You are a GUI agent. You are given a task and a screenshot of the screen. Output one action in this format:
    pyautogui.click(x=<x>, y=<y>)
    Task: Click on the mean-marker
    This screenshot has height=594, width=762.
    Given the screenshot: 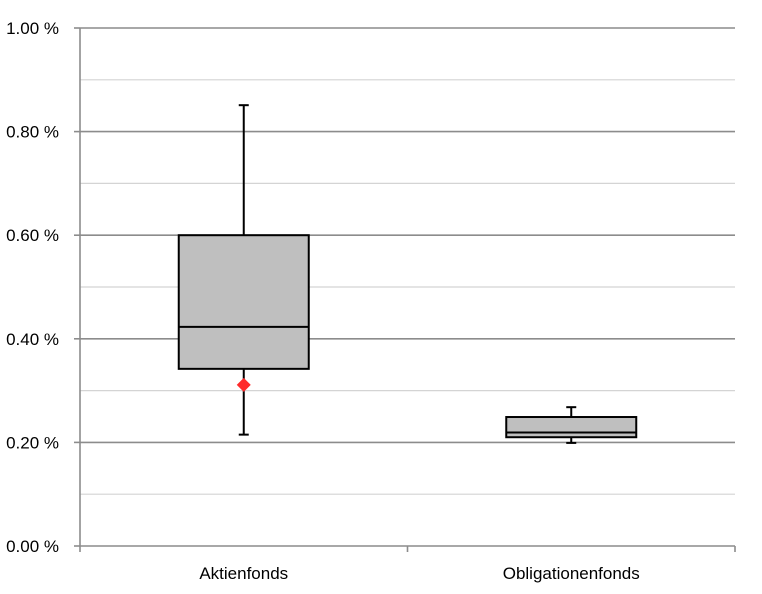 What is the action you would take?
    pyautogui.click(x=243, y=384)
    